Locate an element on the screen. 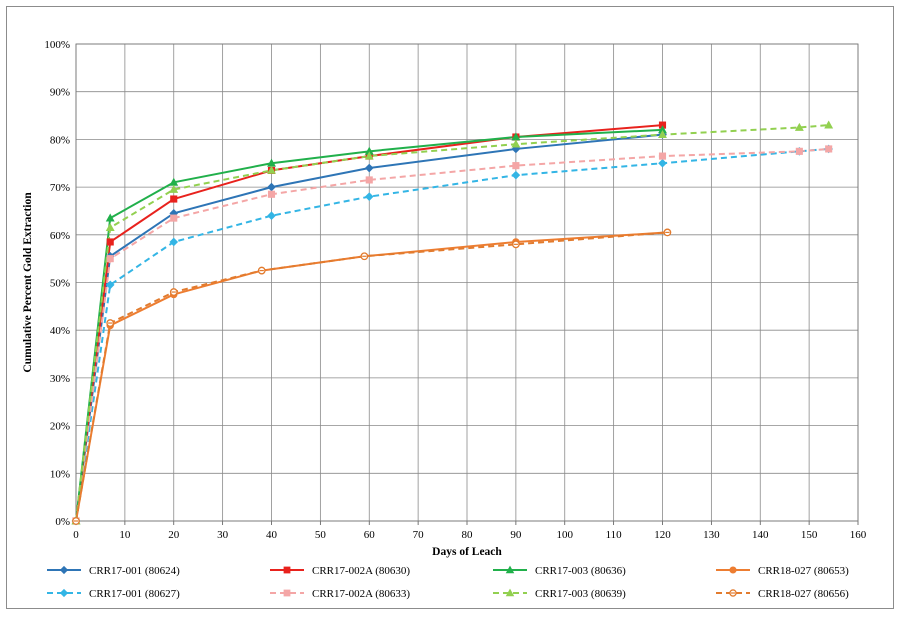 The height and width of the screenshot is (617, 904). legend-label: CRR17-003 (80639) is located at coordinates (580, 594).